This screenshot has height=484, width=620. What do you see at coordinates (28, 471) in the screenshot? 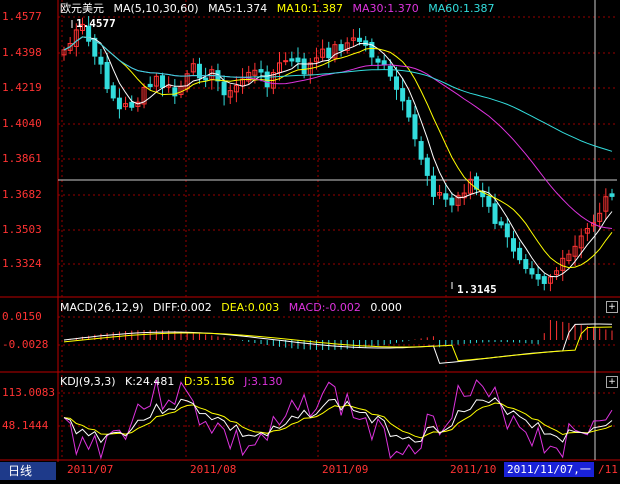
I see `period-tab-daily: 日线` at bounding box center [28, 471].